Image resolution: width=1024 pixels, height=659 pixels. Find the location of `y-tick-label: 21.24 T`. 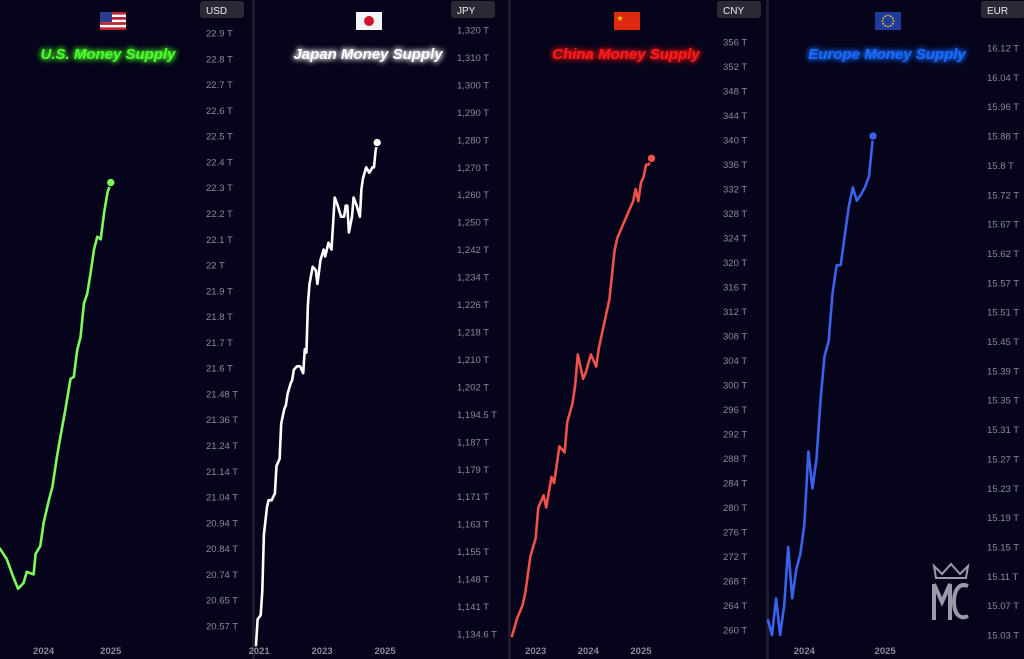

y-tick-label: 21.24 T is located at coordinates (222, 446).